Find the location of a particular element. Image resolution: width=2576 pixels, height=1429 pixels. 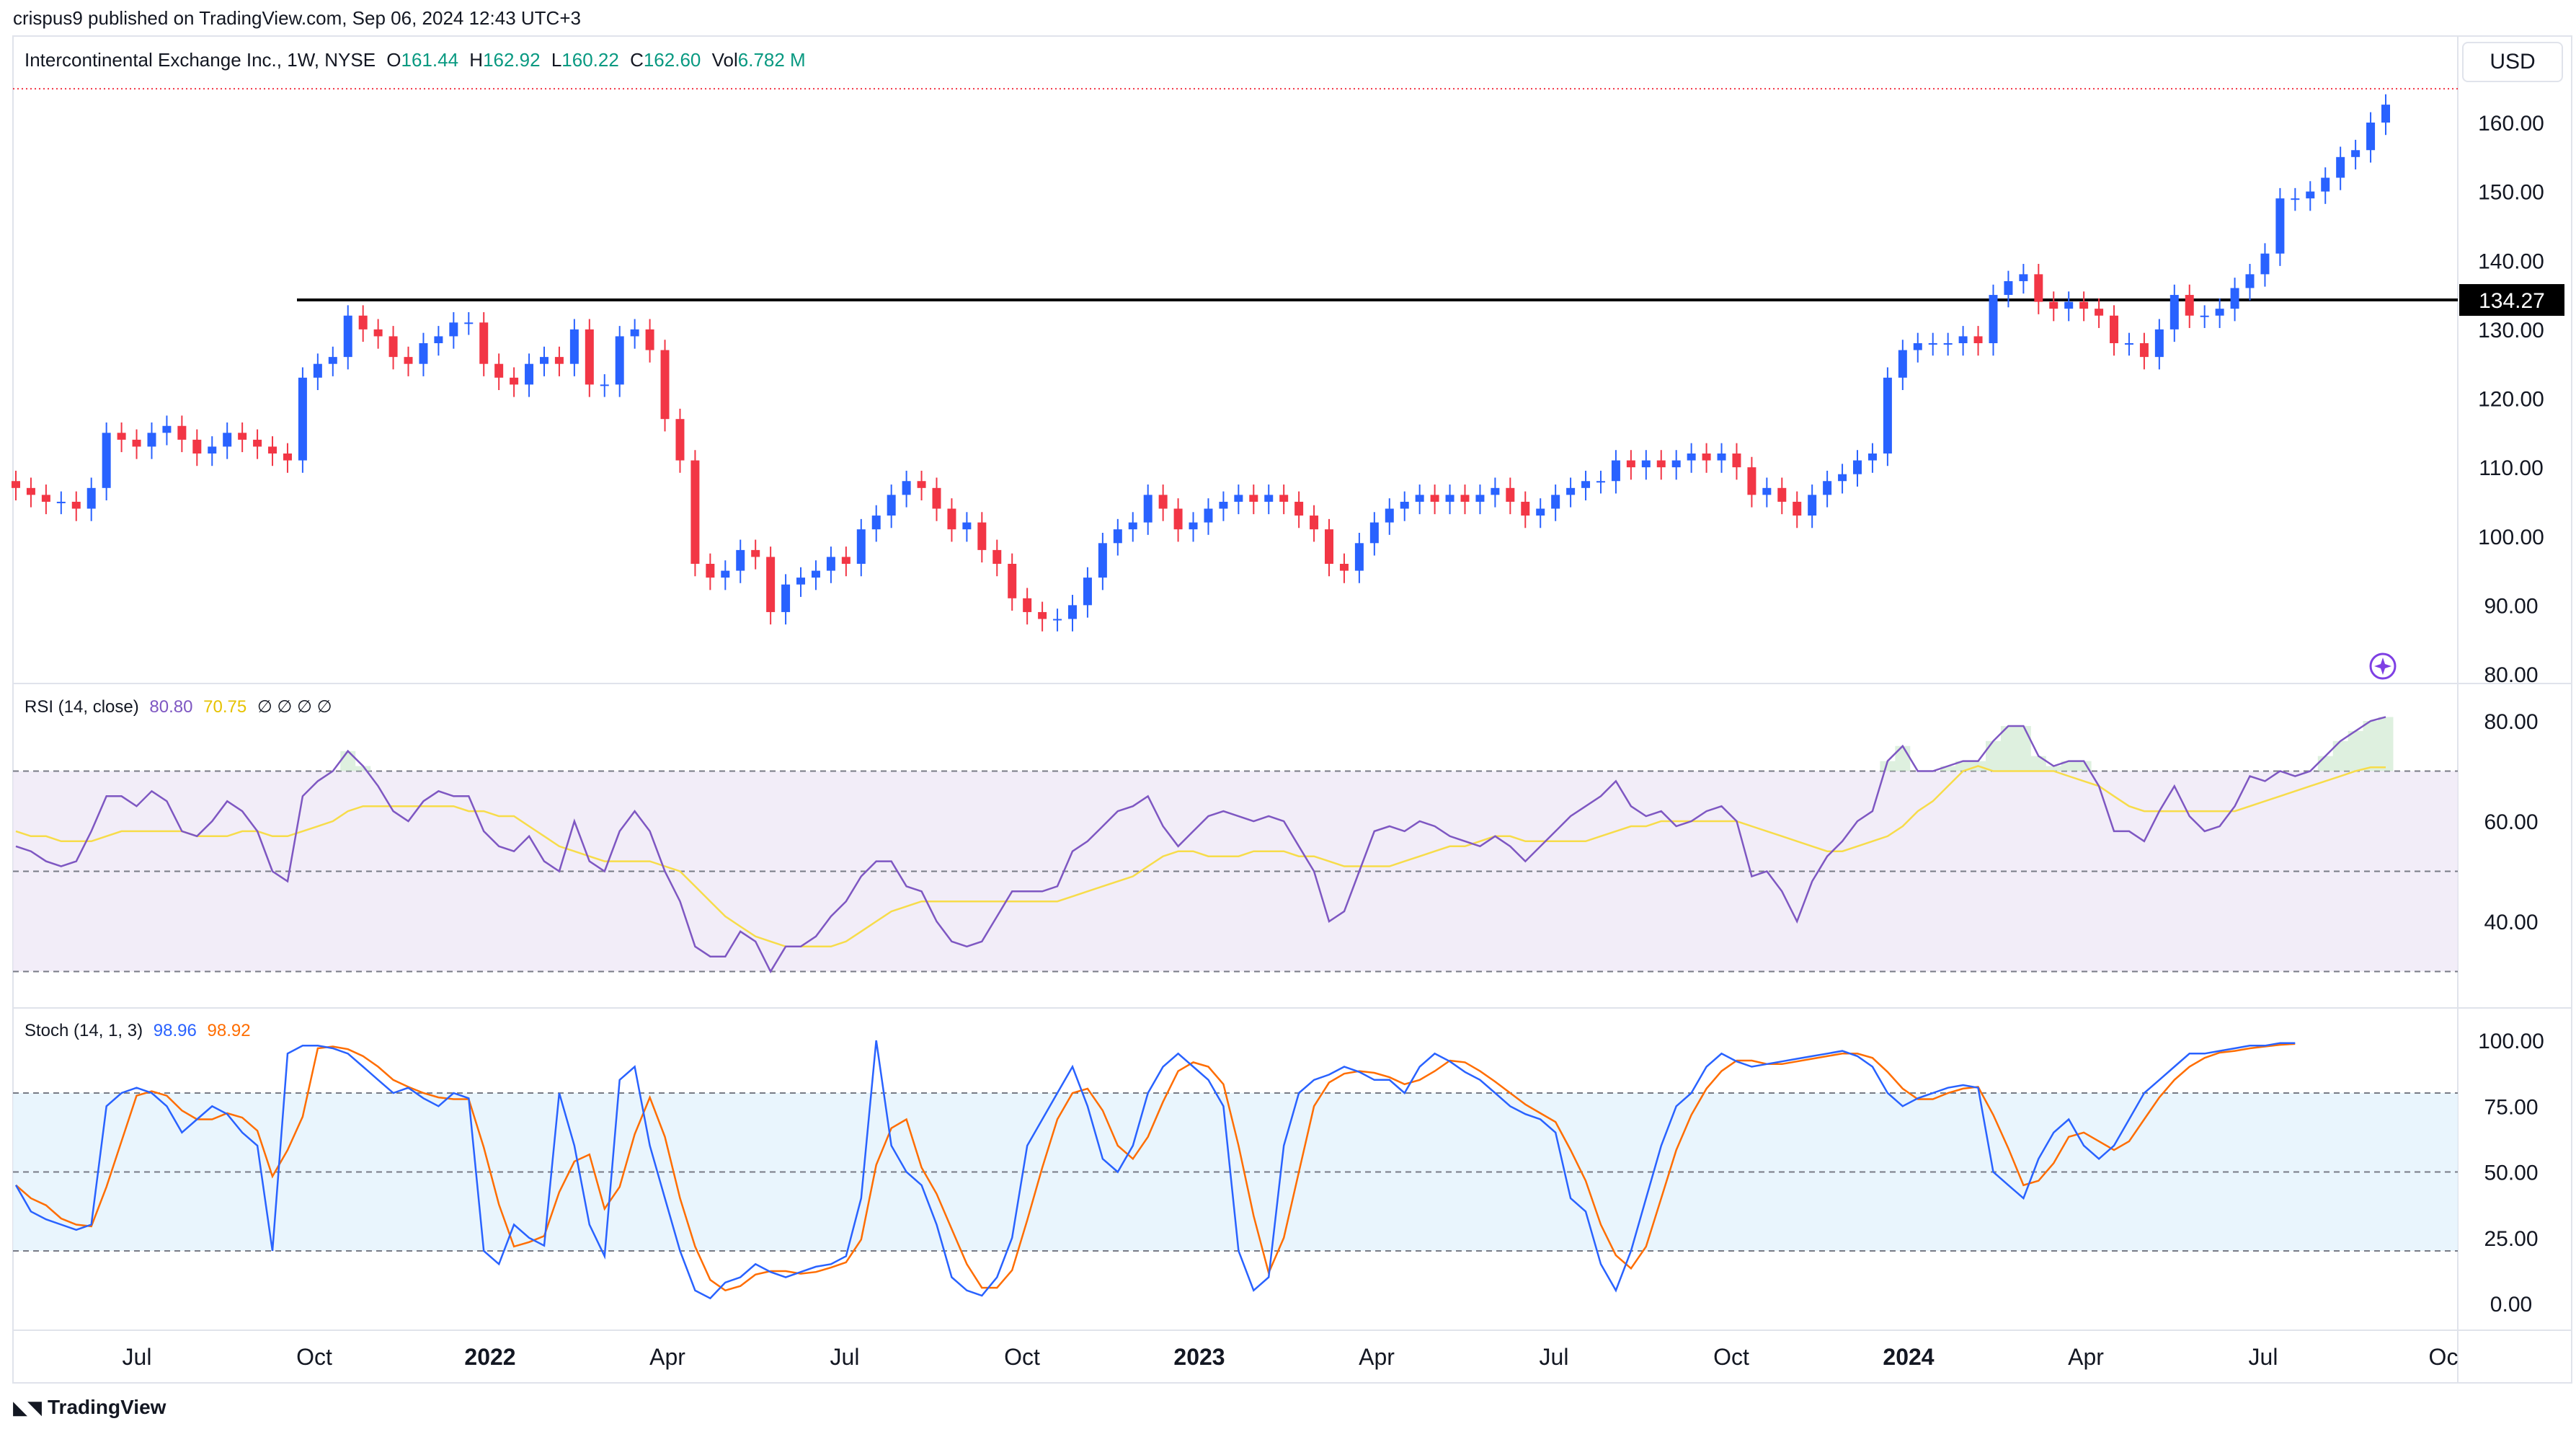

currency-button: USD is located at coordinates (2512, 62).